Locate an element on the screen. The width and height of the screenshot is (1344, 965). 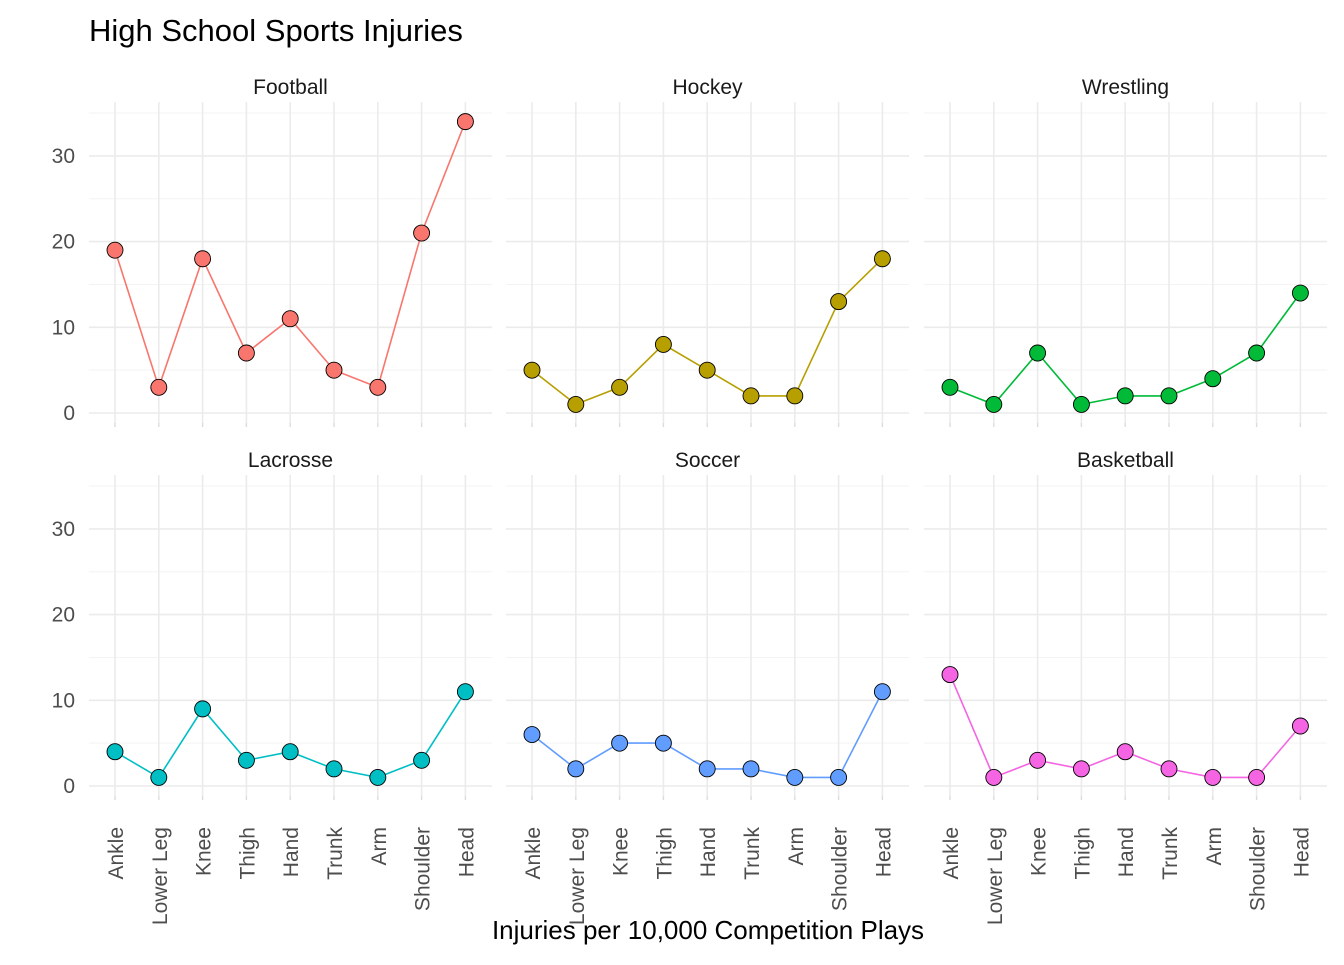
data-point-football-knee is located at coordinates (203, 259).